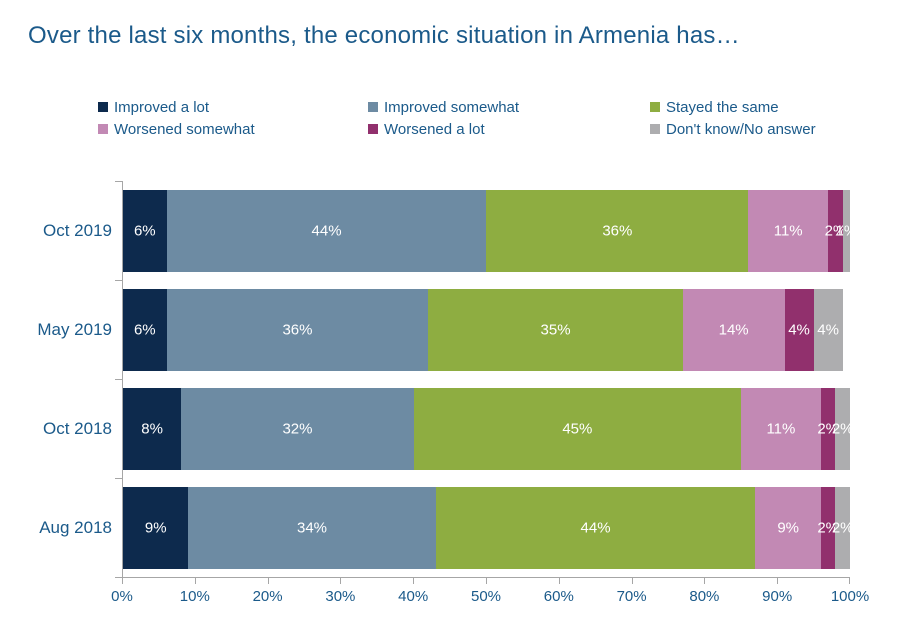 The width and height of the screenshot is (916, 643). I want to click on bar-value-label: 45%, so click(577, 428).